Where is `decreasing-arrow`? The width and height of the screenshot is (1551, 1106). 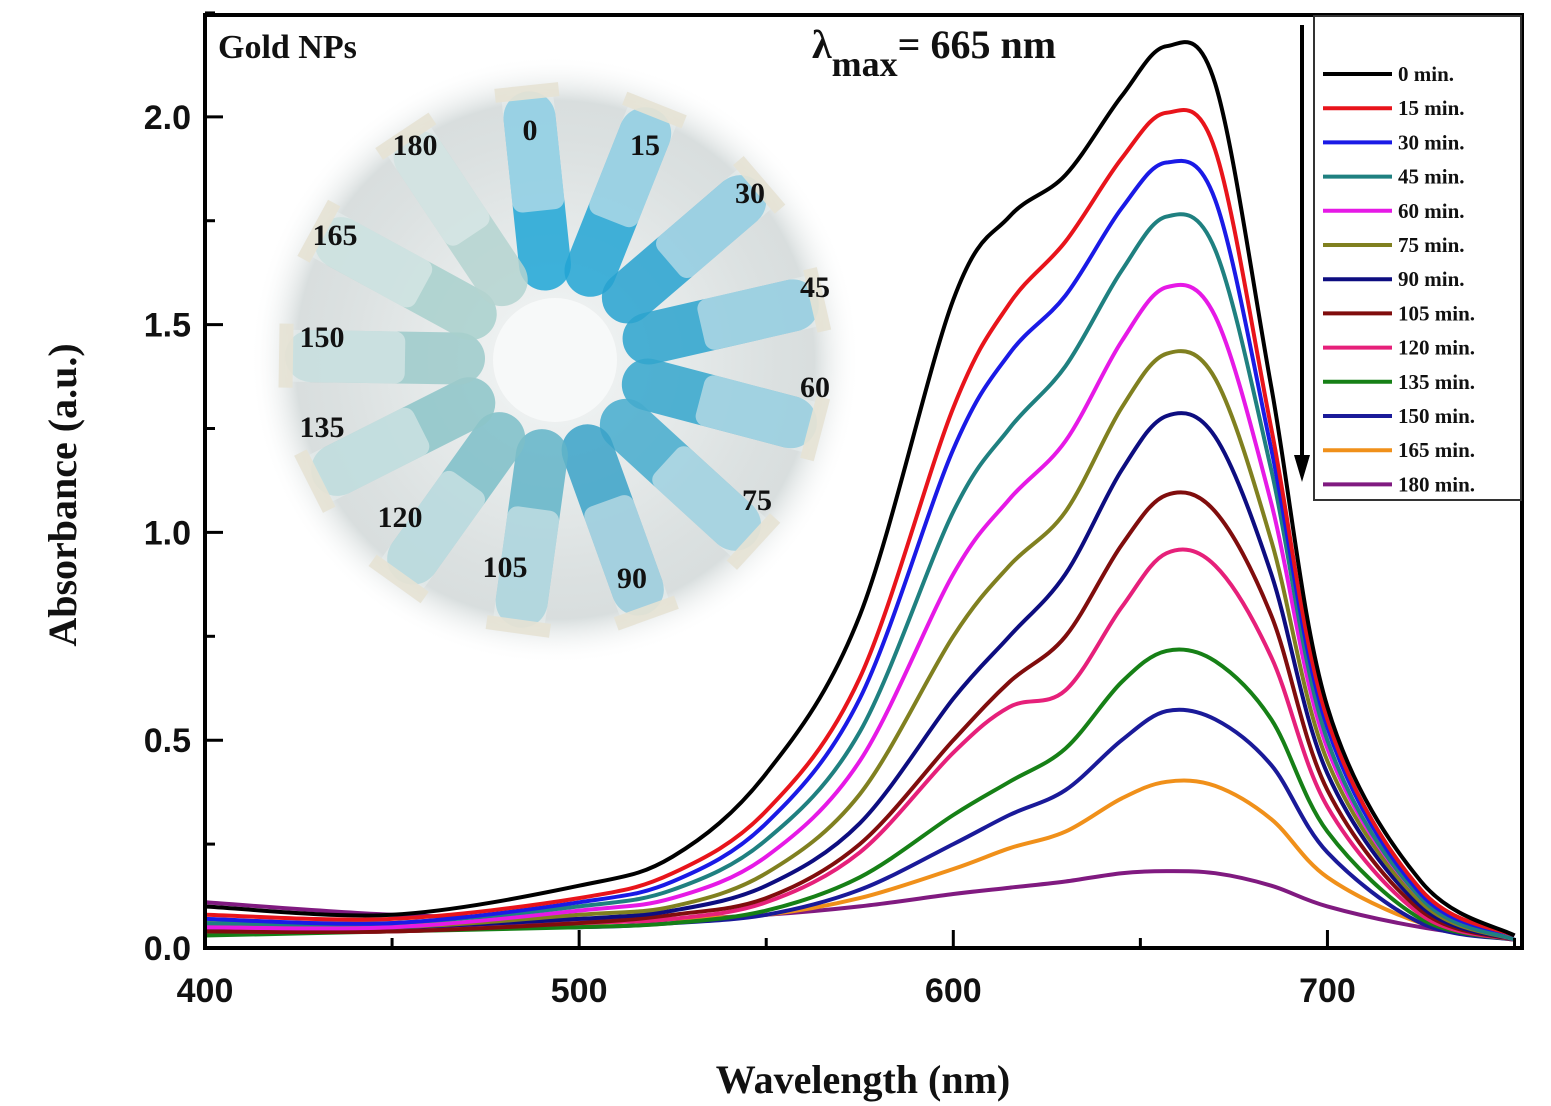 decreasing-arrow is located at coordinates (1302, 253).